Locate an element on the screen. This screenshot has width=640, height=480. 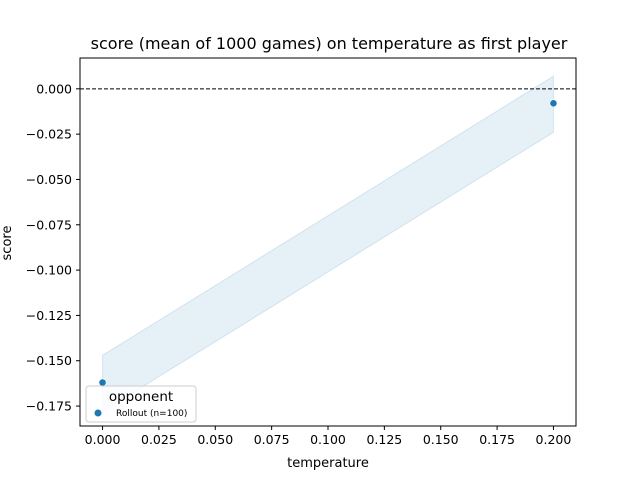
x-tick-label: 0.150 is located at coordinates (441, 439).